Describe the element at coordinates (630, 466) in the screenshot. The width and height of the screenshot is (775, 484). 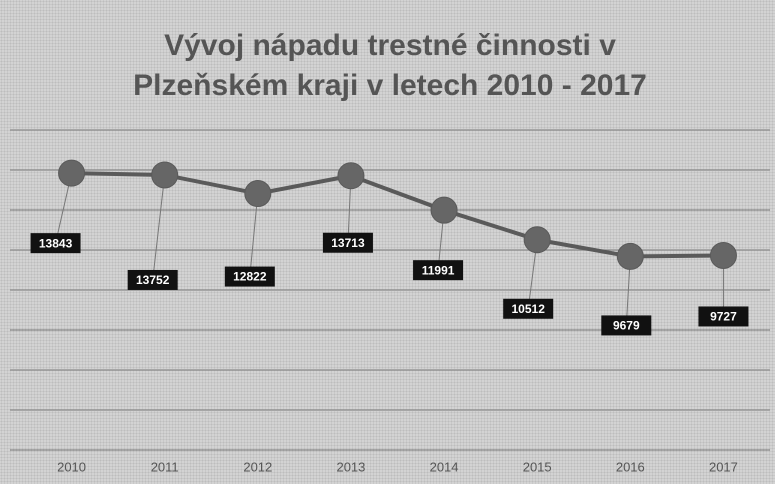
I see `x-tick-label: 2016` at that location.